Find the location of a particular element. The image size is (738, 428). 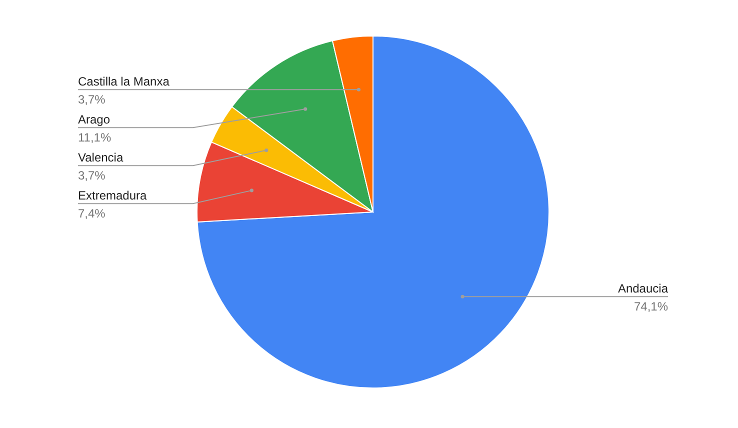

slice-label: Castilla la Manxa is located at coordinates (124, 81).